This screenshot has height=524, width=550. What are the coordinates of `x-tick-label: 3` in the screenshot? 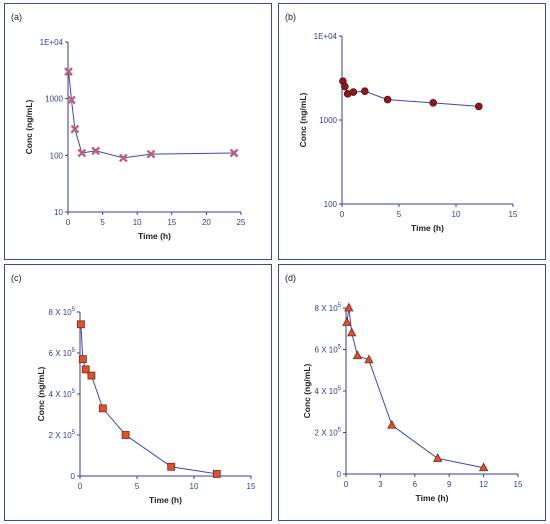 It's located at (380, 484).